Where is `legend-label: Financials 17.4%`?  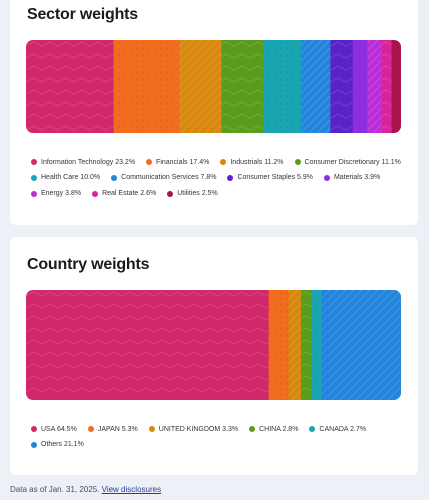
legend-label: Financials 17.4% is located at coordinates (183, 162).